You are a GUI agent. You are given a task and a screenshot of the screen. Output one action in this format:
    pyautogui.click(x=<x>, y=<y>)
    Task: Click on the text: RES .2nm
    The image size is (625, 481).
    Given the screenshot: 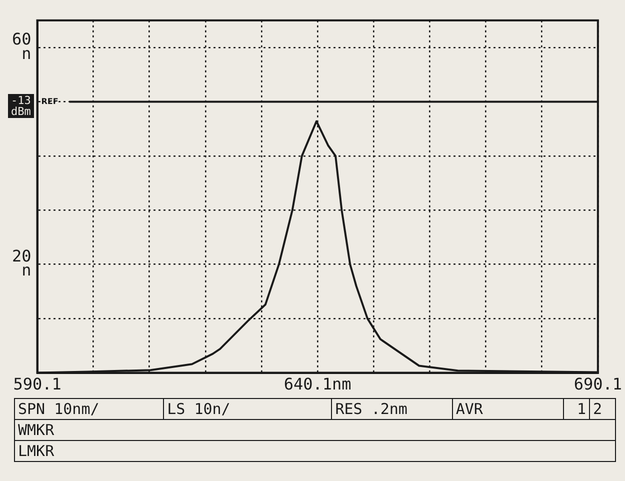 What is the action you would take?
    pyautogui.click(x=391, y=409)
    